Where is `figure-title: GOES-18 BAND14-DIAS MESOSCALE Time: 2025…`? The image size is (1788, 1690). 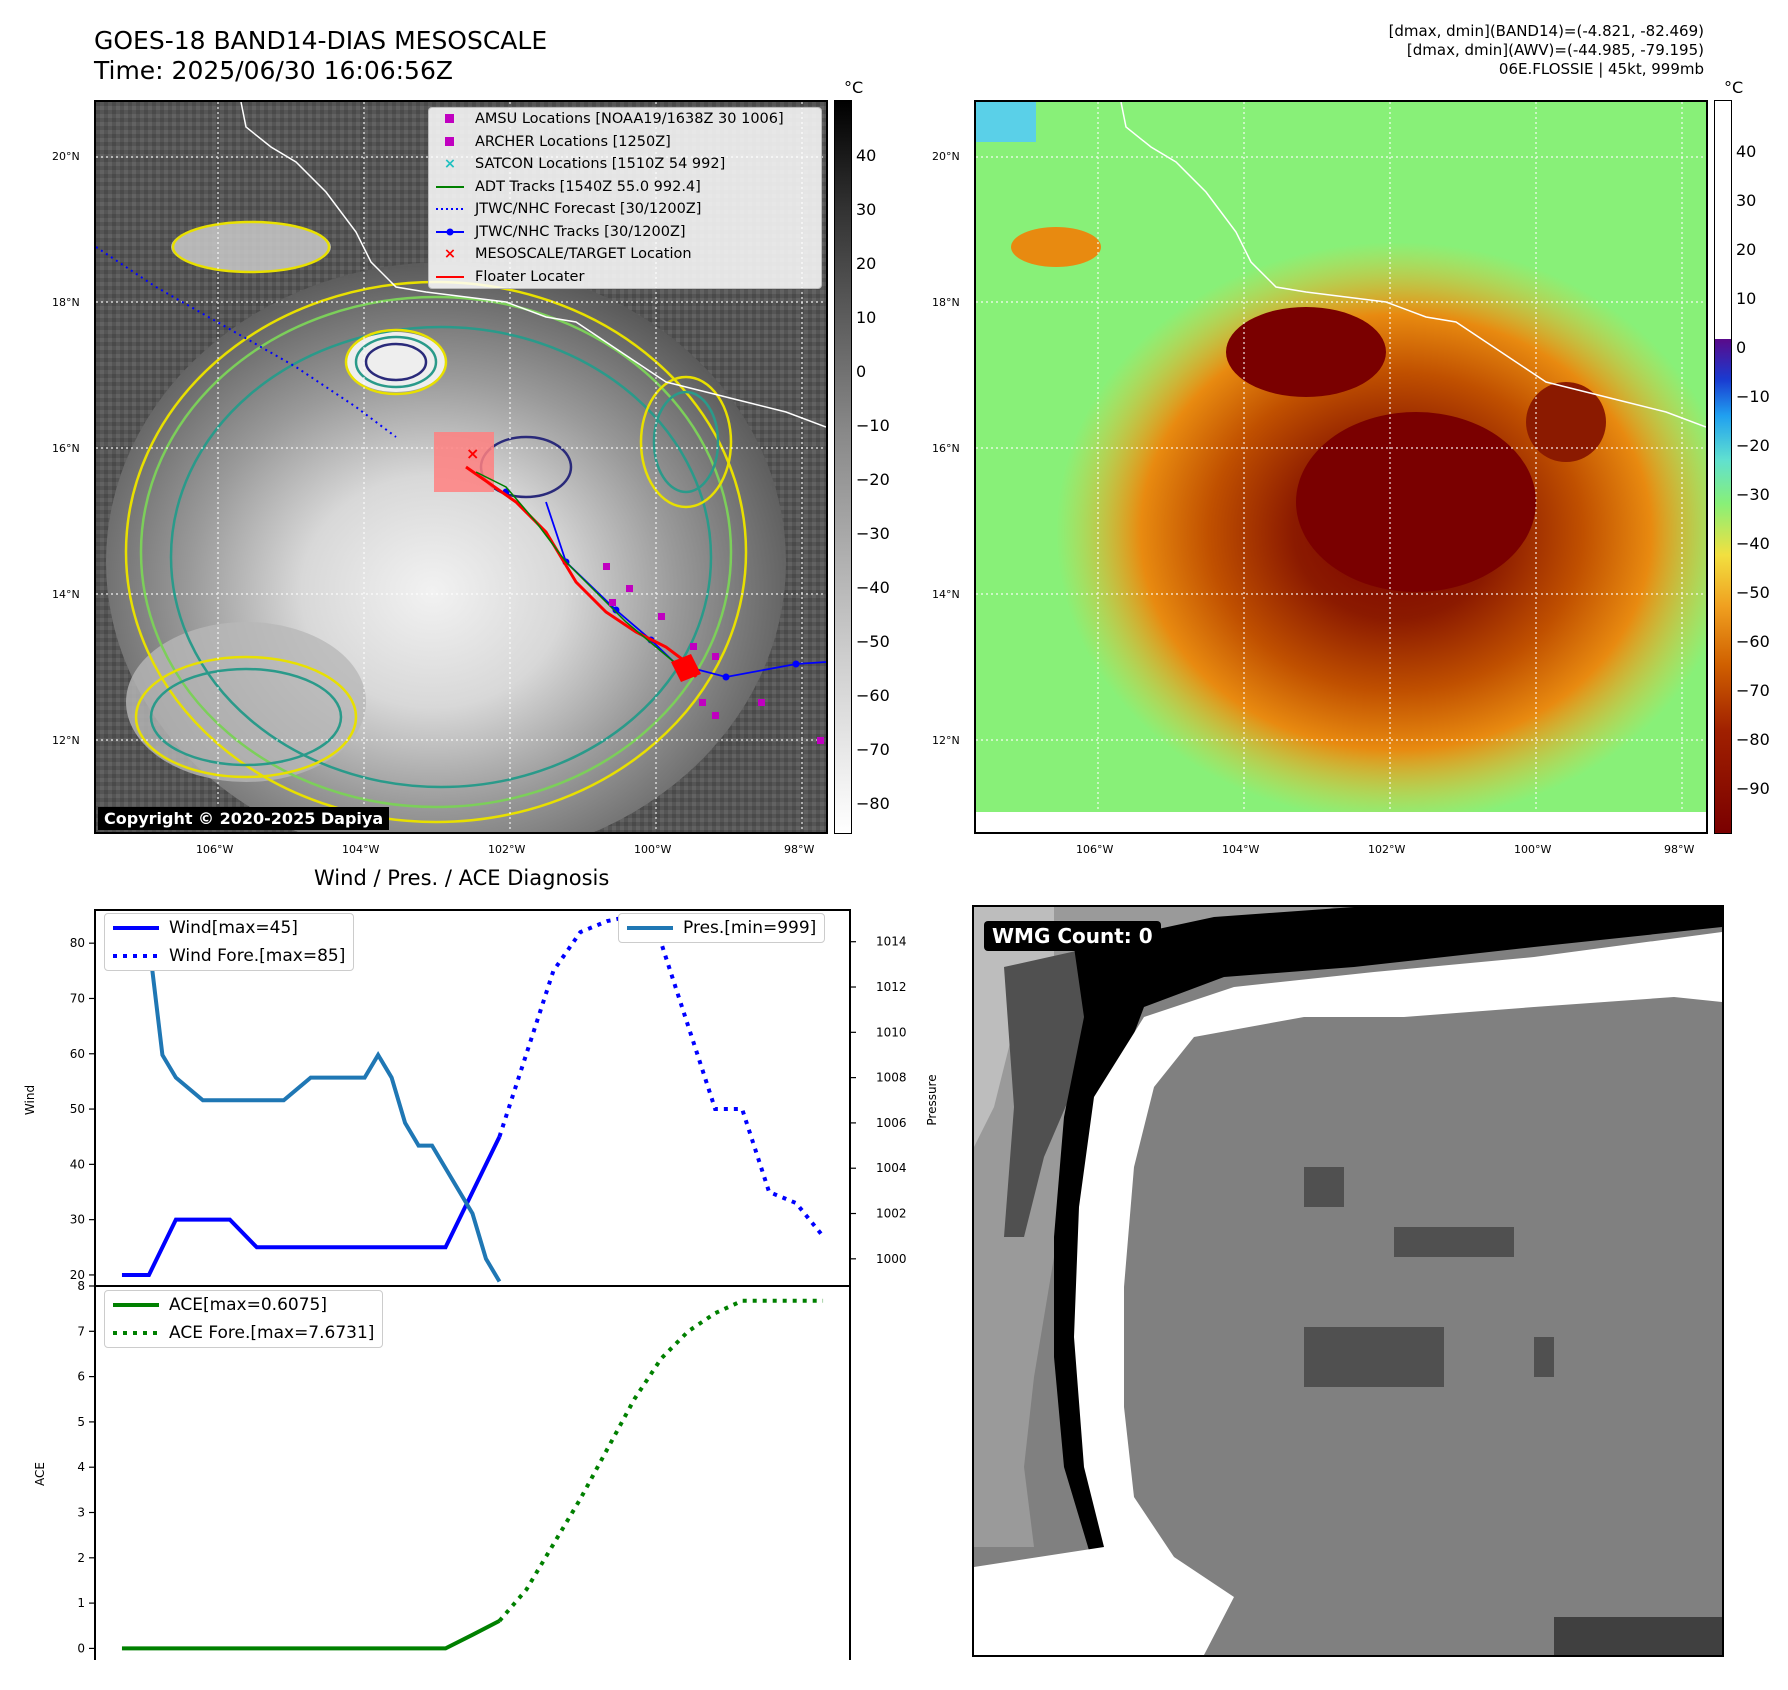 figure-title: GOES-18 BAND14-DIAS MESOSCALE Time: 2025… is located at coordinates (320, 56).